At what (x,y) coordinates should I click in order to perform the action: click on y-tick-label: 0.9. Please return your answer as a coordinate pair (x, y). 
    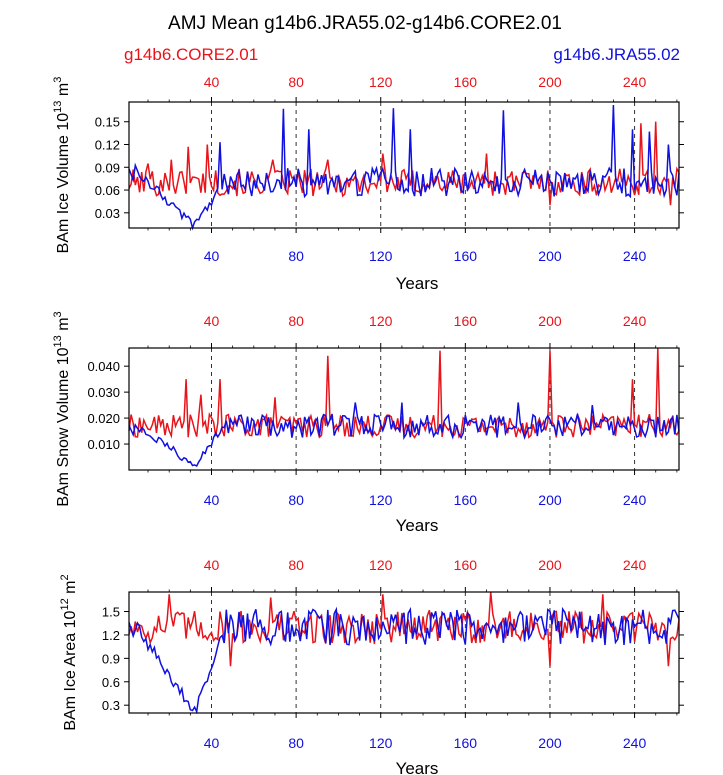
    Looking at the image, I should click on (111, 658).